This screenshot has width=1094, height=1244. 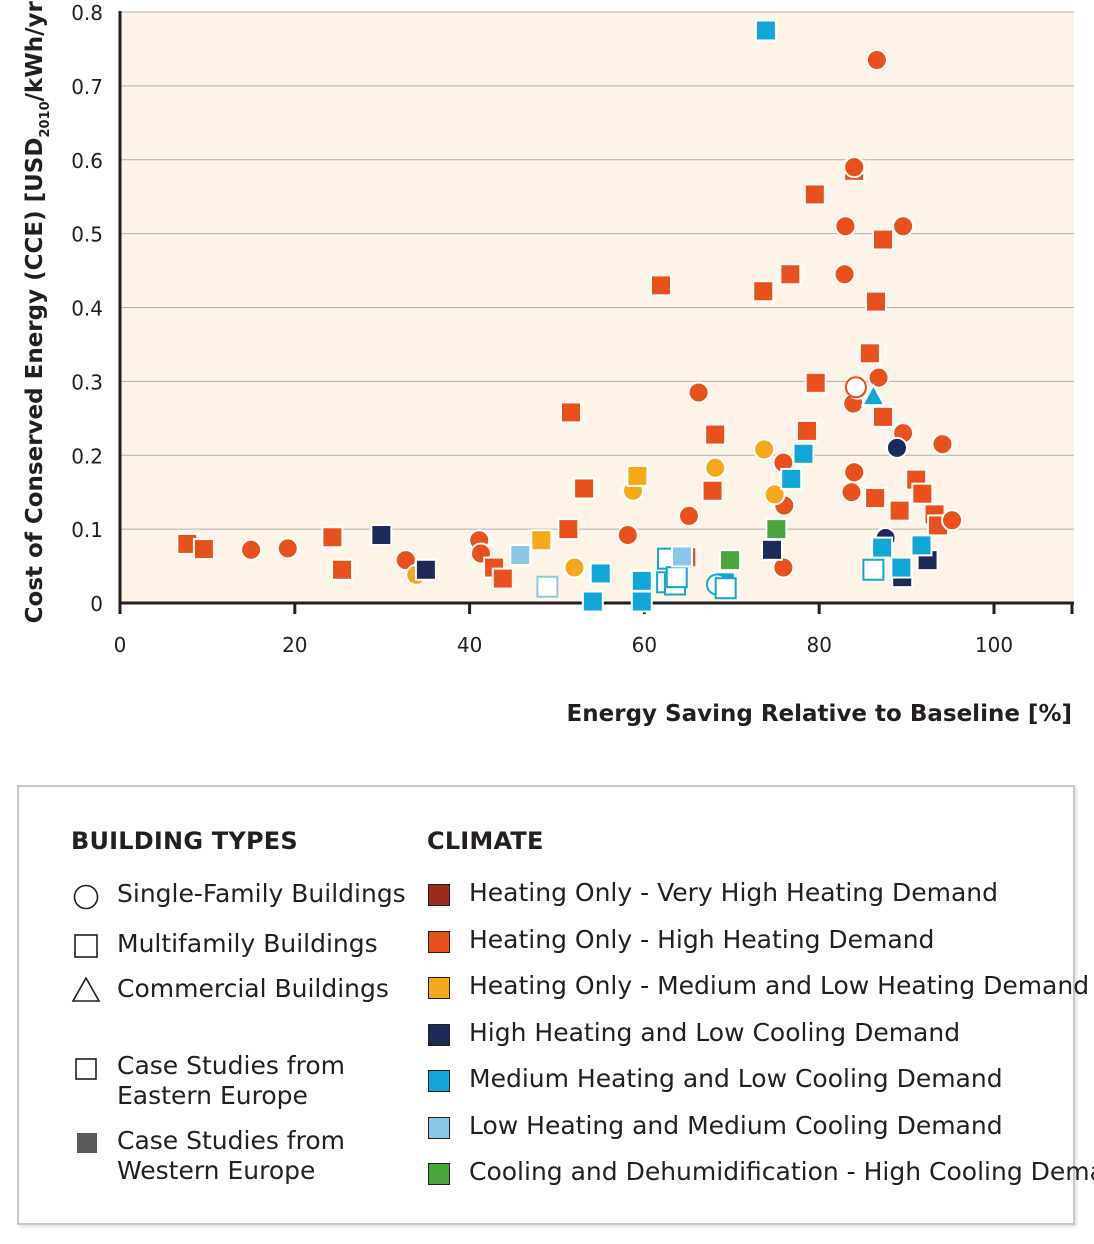 What do you see at coordinates (87, 87) in the screenshot?
I see `y-tick-label: 0.7` at bounding box center [87, 87].